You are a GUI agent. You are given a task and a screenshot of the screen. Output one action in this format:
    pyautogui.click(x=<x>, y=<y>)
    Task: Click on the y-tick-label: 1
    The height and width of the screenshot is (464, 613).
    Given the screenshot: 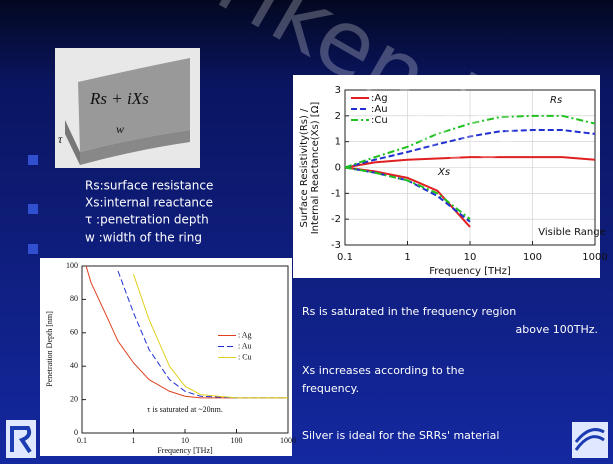 What is the action you would take?
    pyautogui.click(x=338, y=142)
    